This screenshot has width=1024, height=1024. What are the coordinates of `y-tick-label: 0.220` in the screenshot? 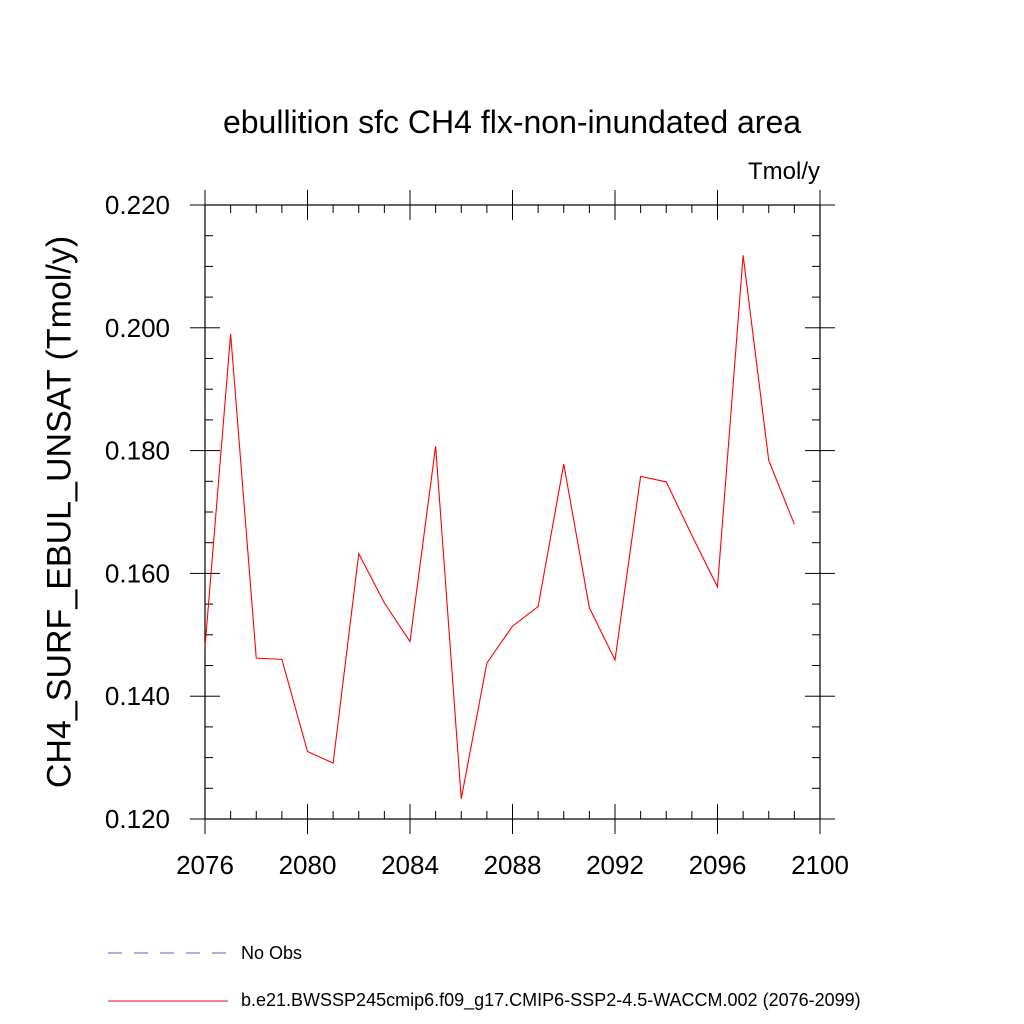 It's located at (137, 205).